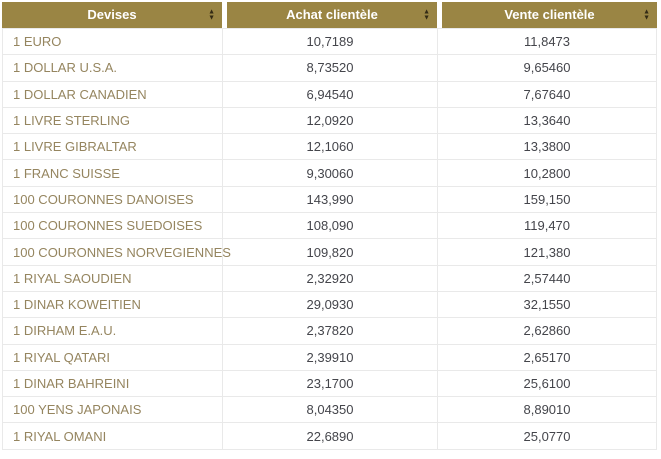 This screenshot has width=661, height=459. I want to click on achat-cell: 6,94540, so click(329, 94).